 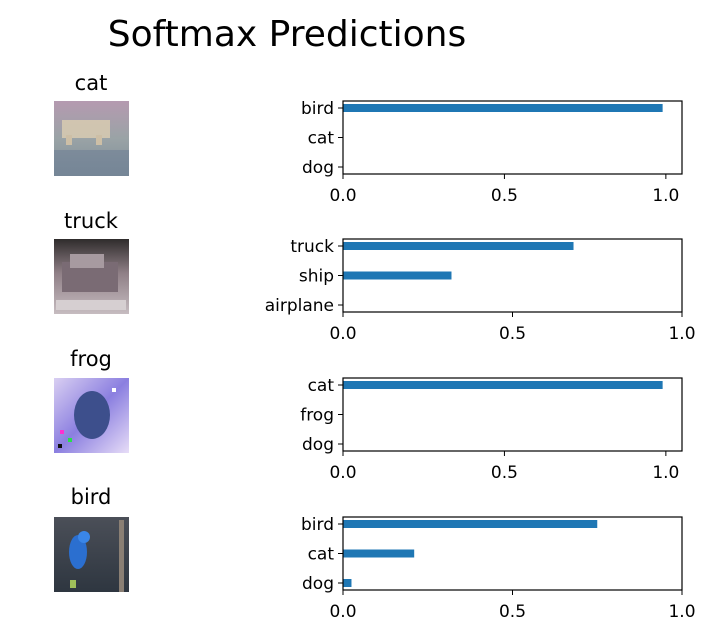 I want to click on image-label-0: cat, so click(x=91, y=83).